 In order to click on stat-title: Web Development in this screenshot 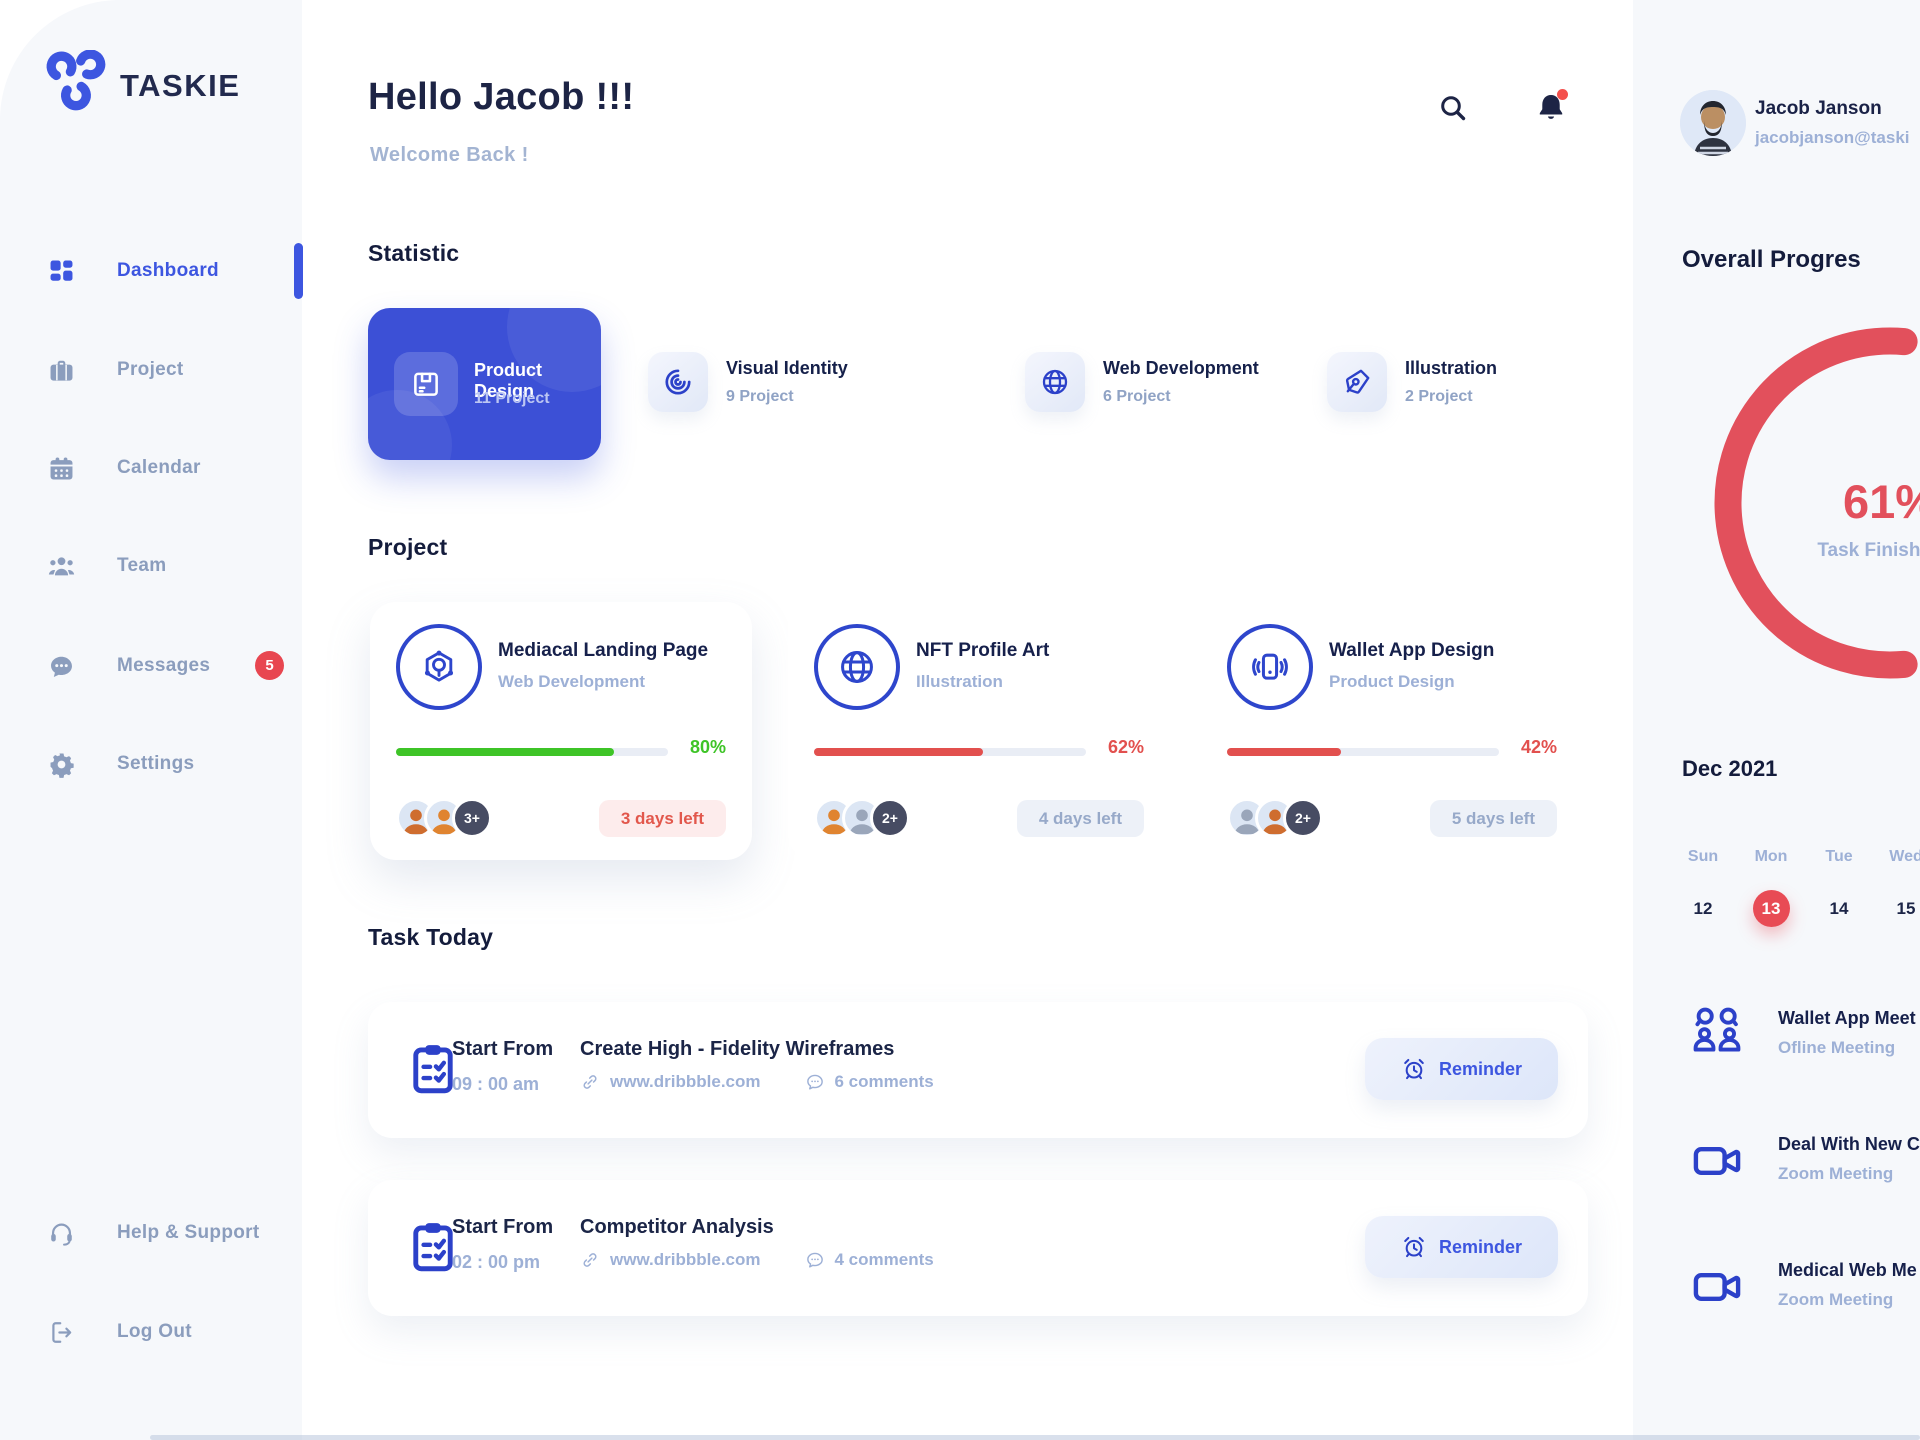, I will do `click(1181, 368)`.